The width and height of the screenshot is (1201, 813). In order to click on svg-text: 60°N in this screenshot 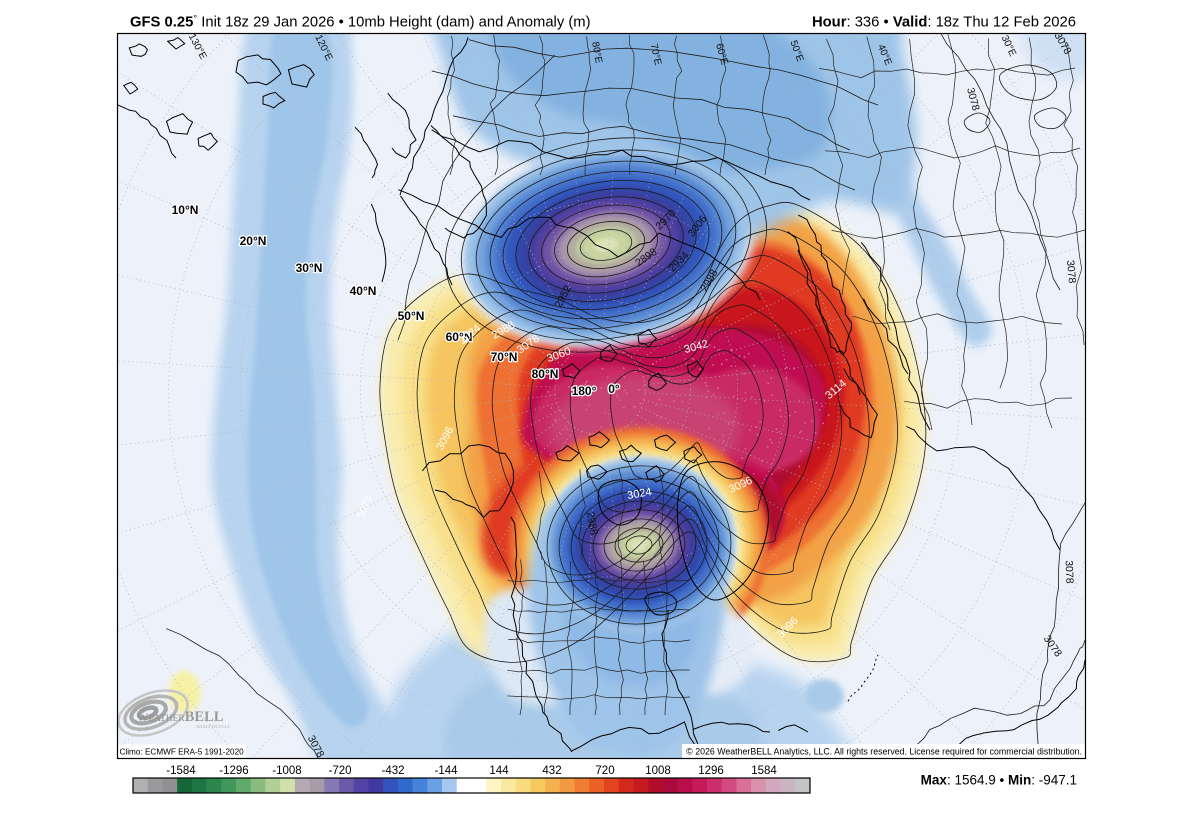, I will do `click(459, 337)`.